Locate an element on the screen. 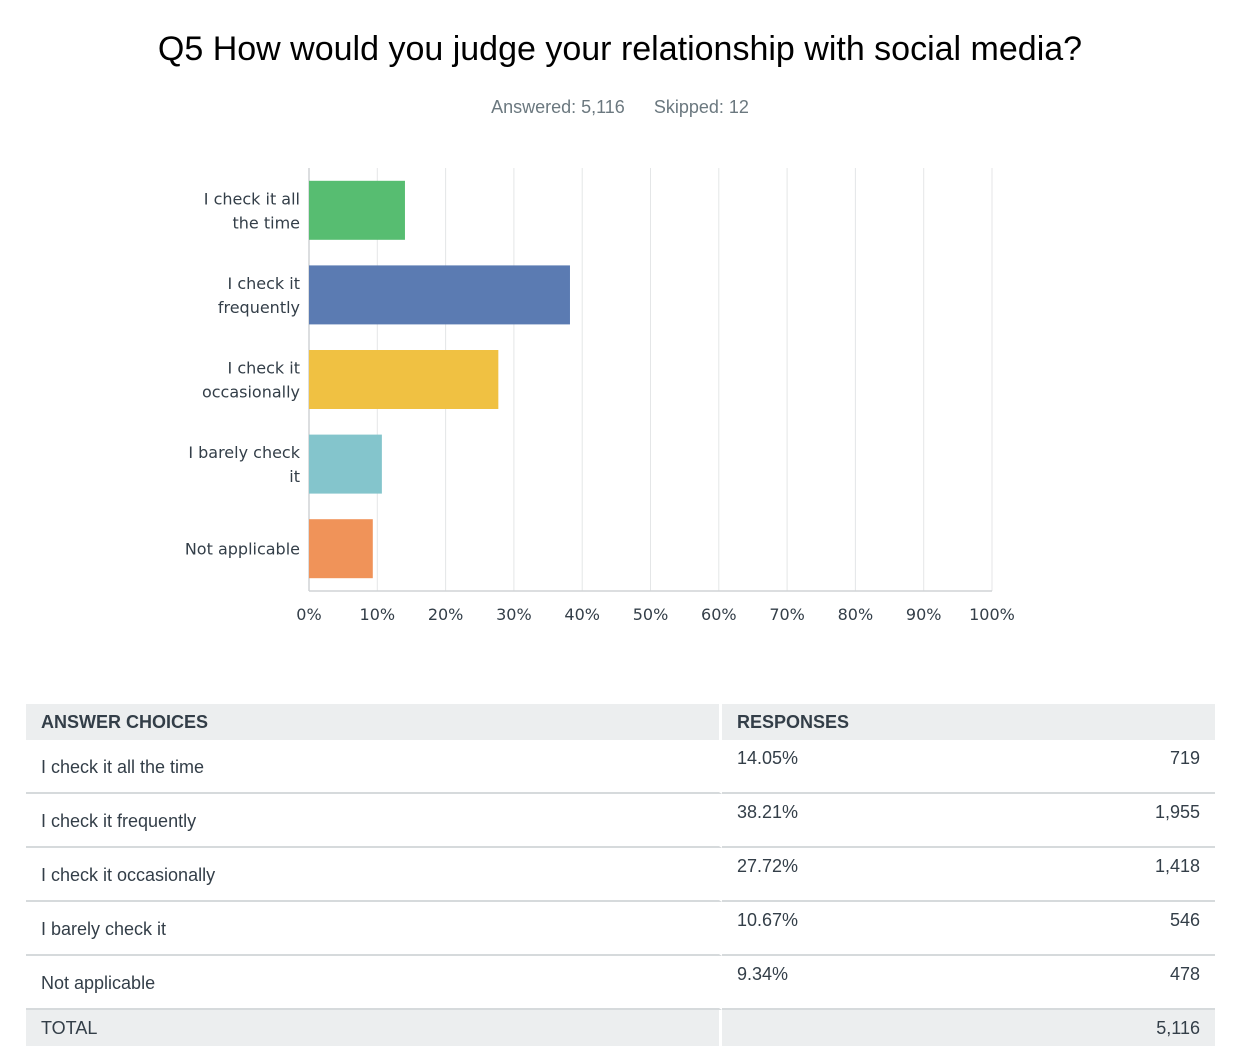  response-summary: Answered: 5,116 Skipped: 12 is located at coordinates (620, 107).